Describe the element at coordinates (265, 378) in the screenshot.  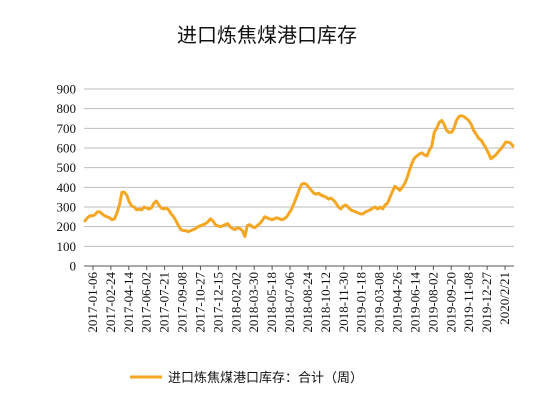
I see `legend-label: 进口炼焦煤港口库存：合计（周）` at that location.